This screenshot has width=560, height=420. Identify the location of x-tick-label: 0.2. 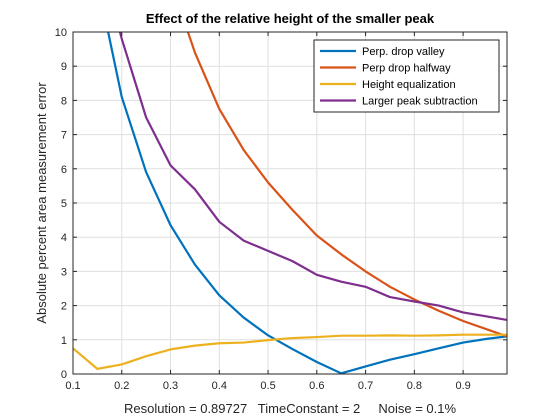
(121, 386).